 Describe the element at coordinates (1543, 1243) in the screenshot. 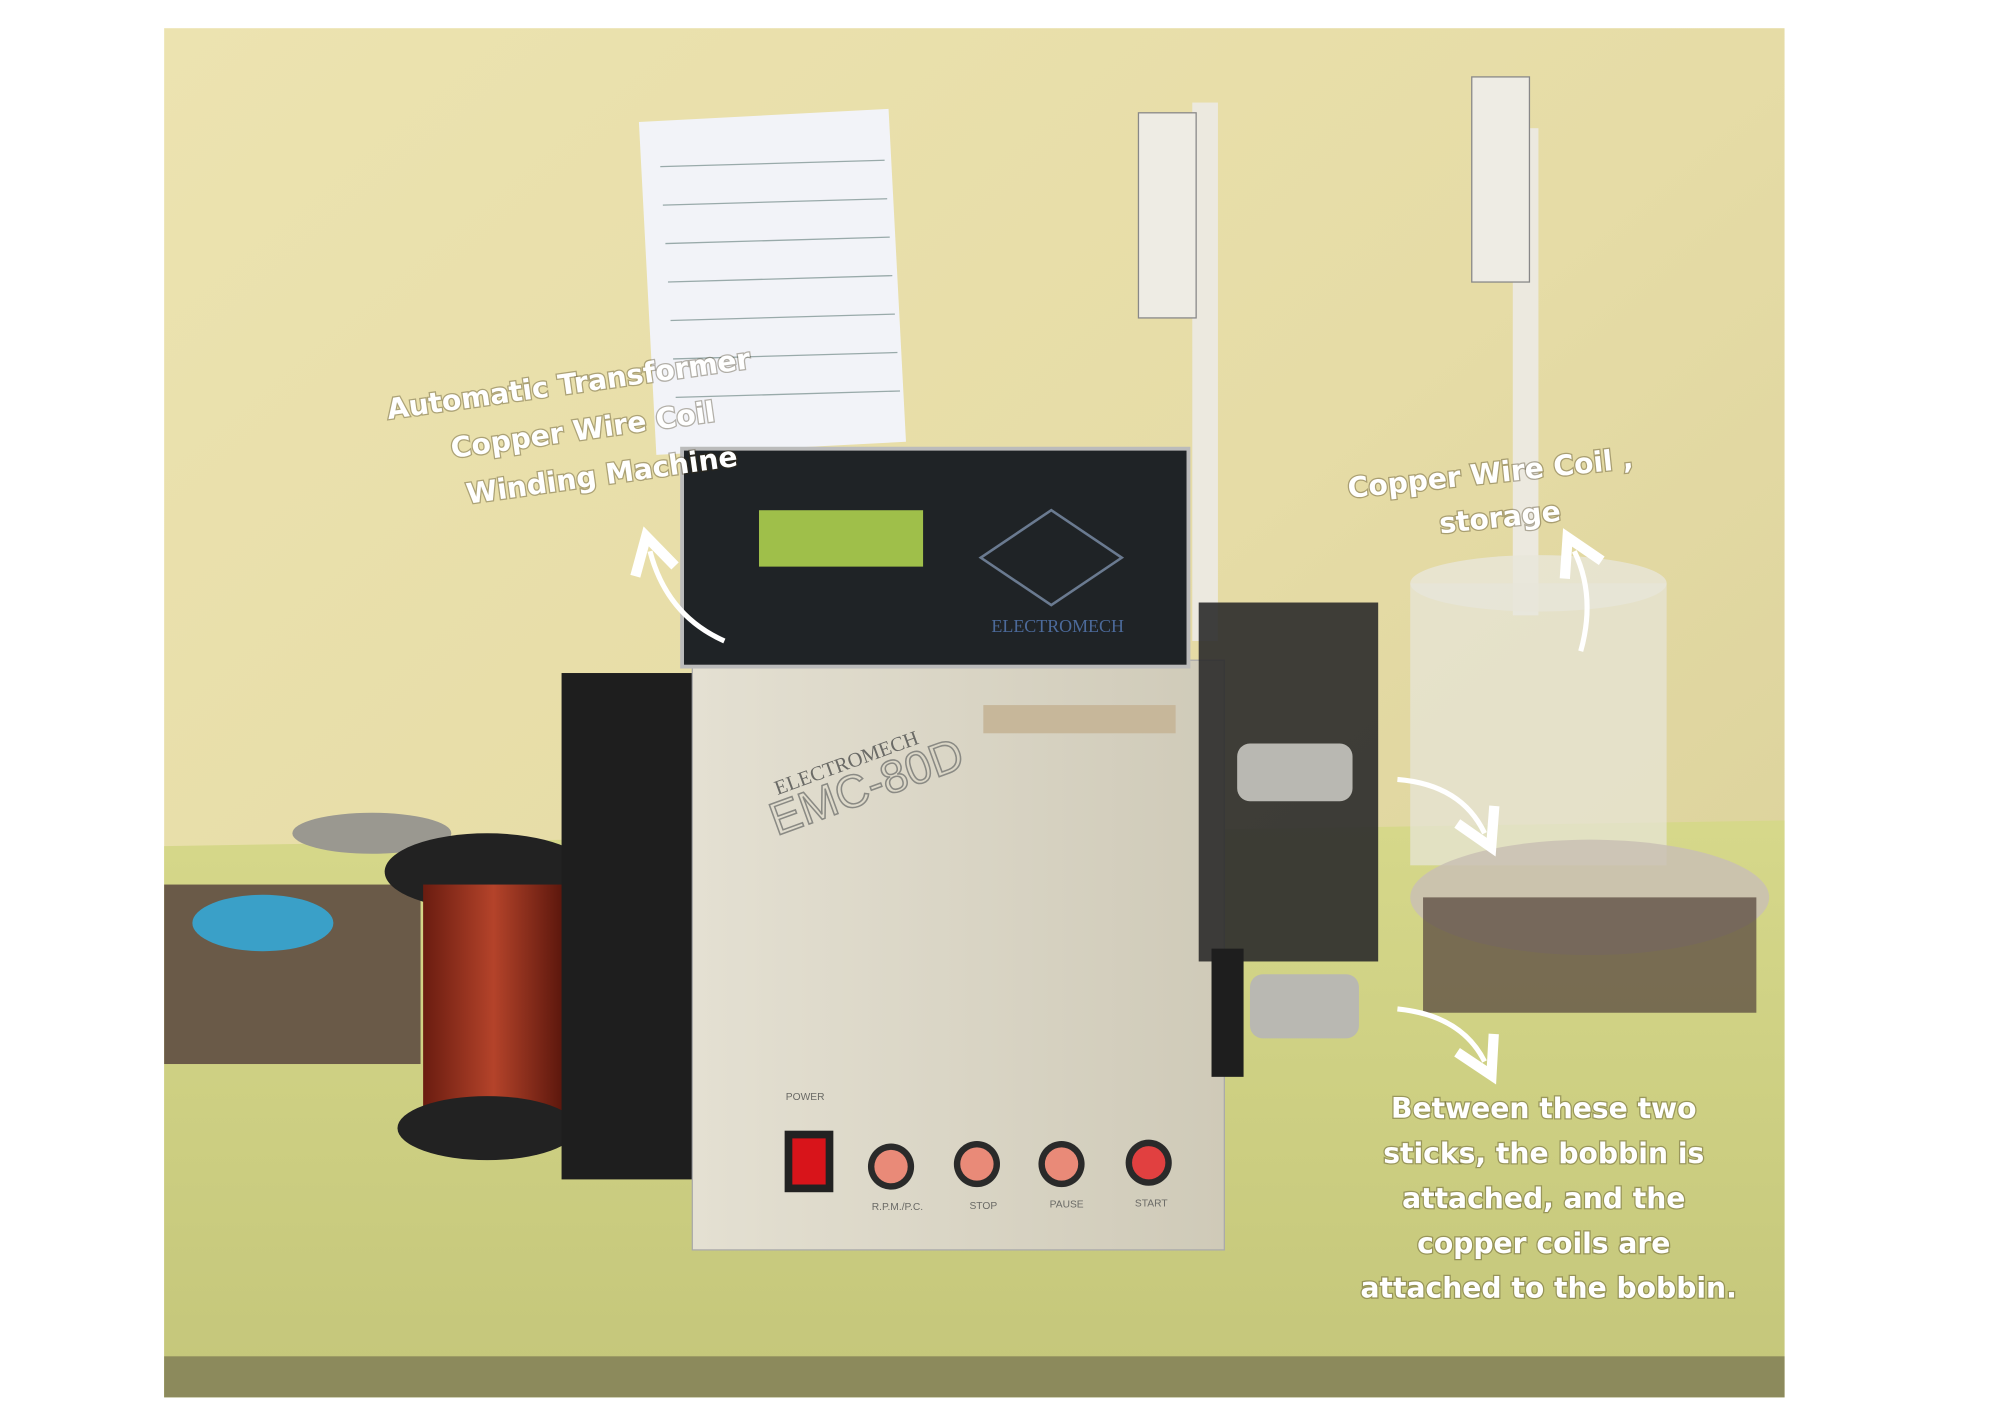

I see `annotation-line: copper coils are` at that location.